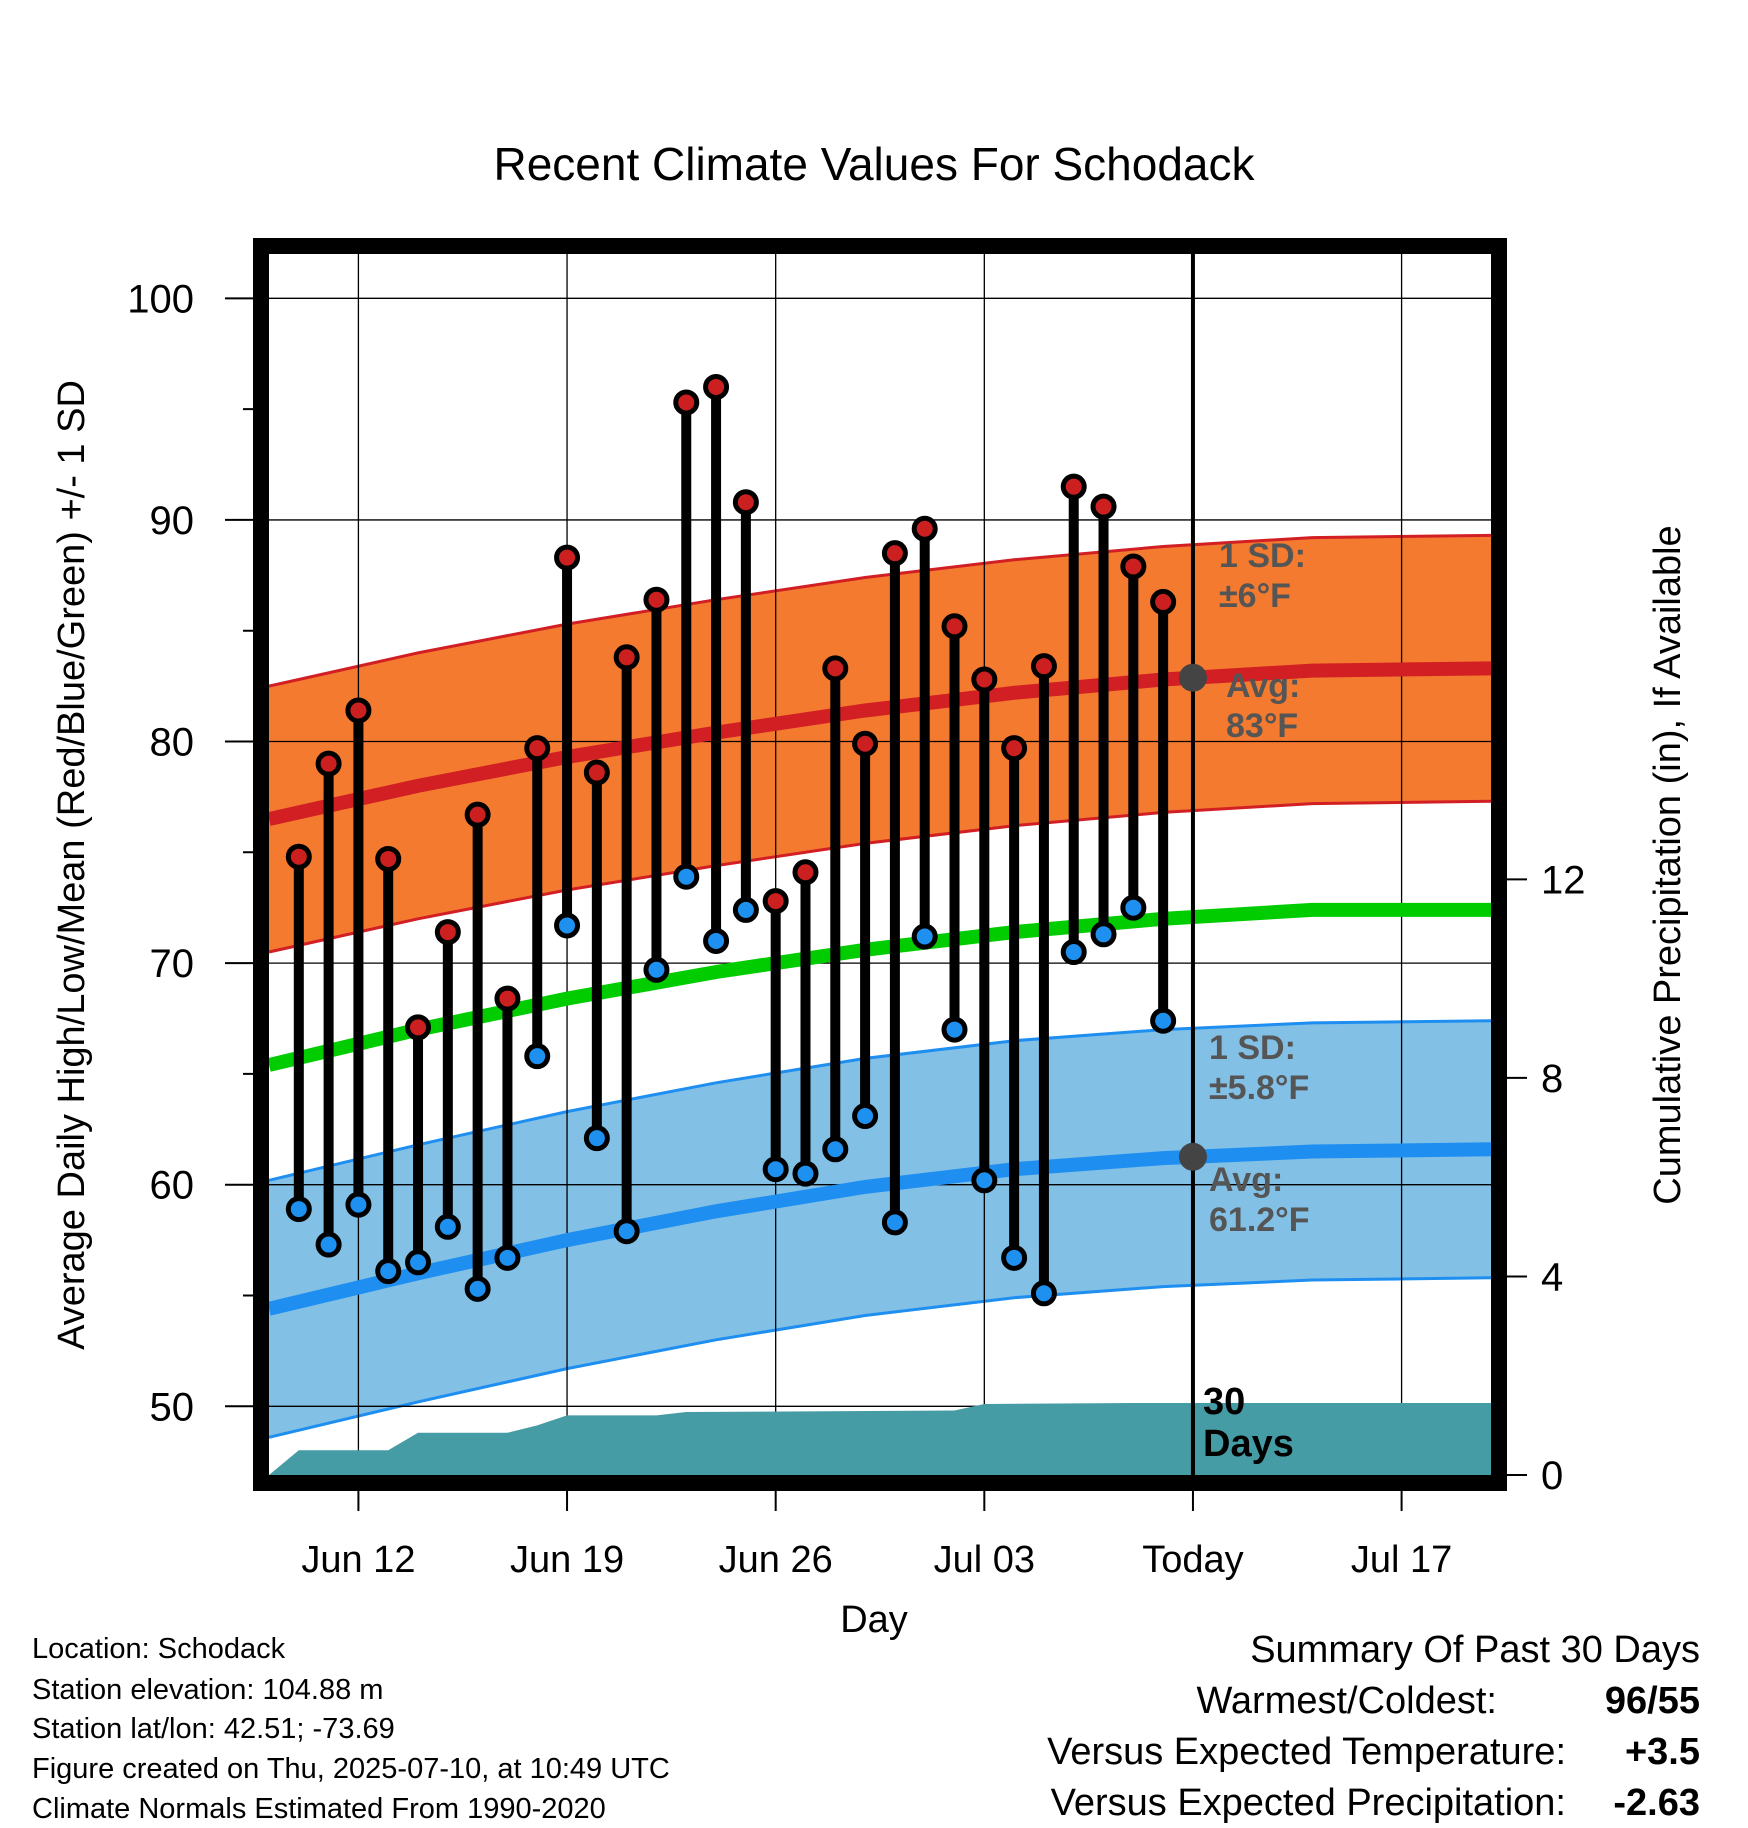 The width and height of the screenshot is (1748, 1828). I want to click on left-y-axis: 50 60 70 80 90 100, so click(194, 853).